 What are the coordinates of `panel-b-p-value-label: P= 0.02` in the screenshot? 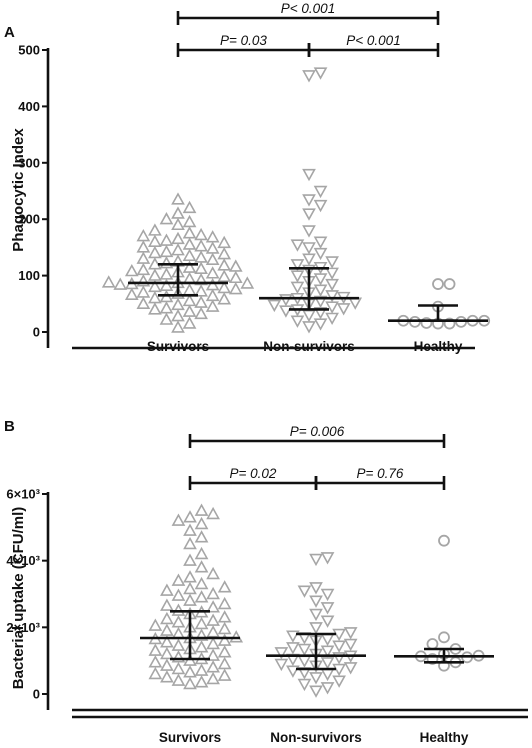 It's located at (253, 473).